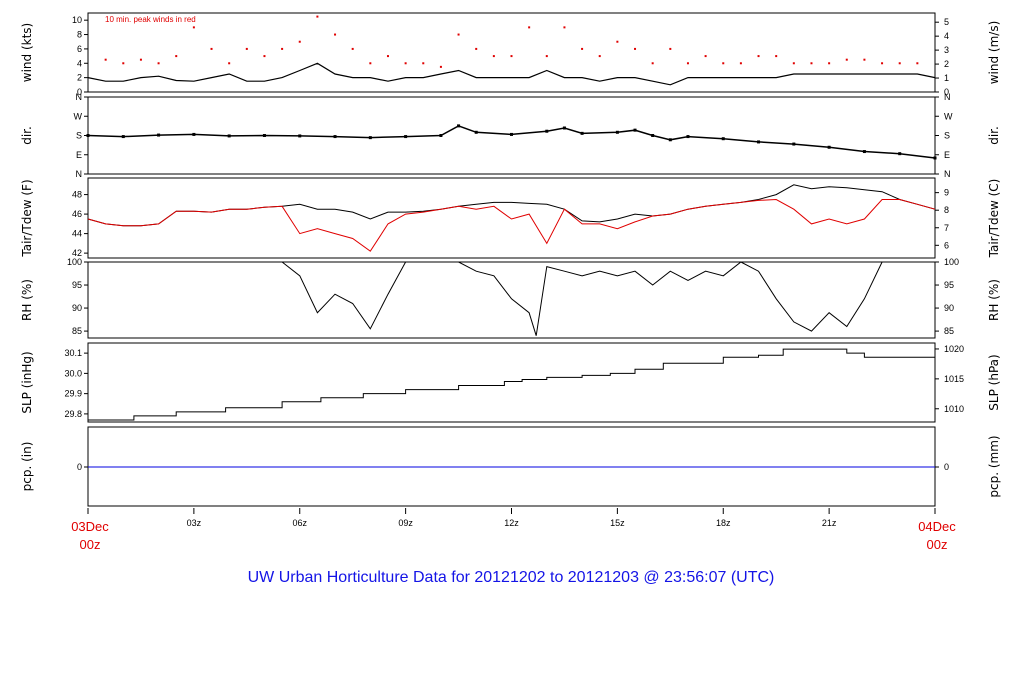 This screenshot has width=1024, height=700. What do you see at coordinates (947, 136) in the screenshot?
I see `dir-right-tick-label: S` at bounding box center [947, 136].